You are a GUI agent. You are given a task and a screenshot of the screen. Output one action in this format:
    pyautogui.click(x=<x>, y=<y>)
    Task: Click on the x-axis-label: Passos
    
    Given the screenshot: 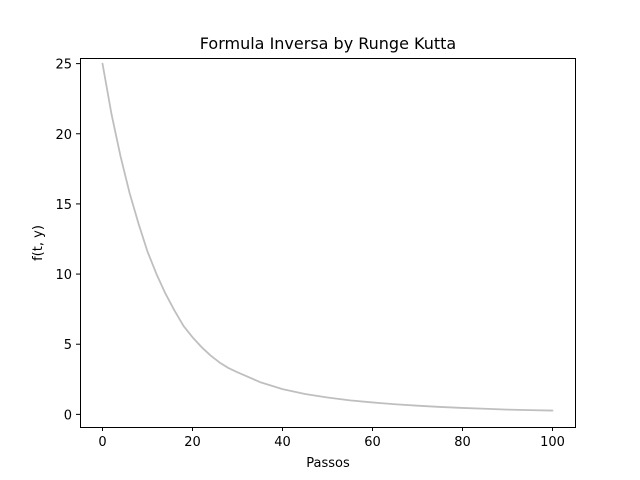 What is the action you would take?
    pyautogui.click(x=328, y=463)
    